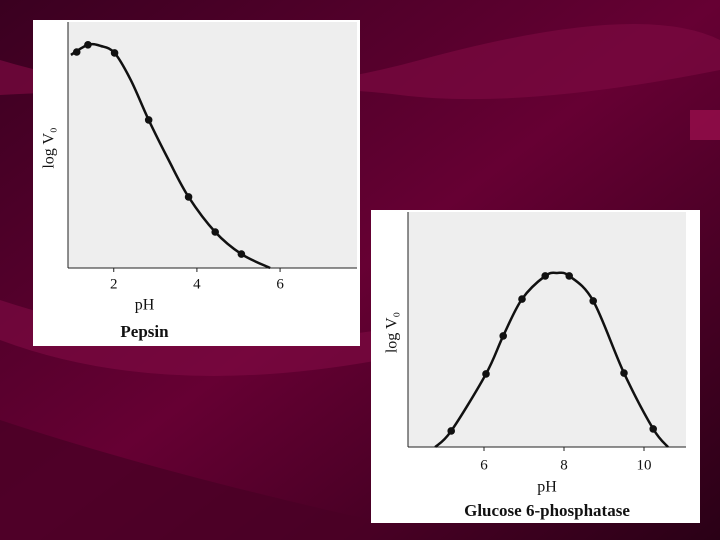 The height and width of the screenshot is (540, 720). Describe the element at coordinates (114, 284) in the screenshot. I see `x-tick-label: 2` at that location.